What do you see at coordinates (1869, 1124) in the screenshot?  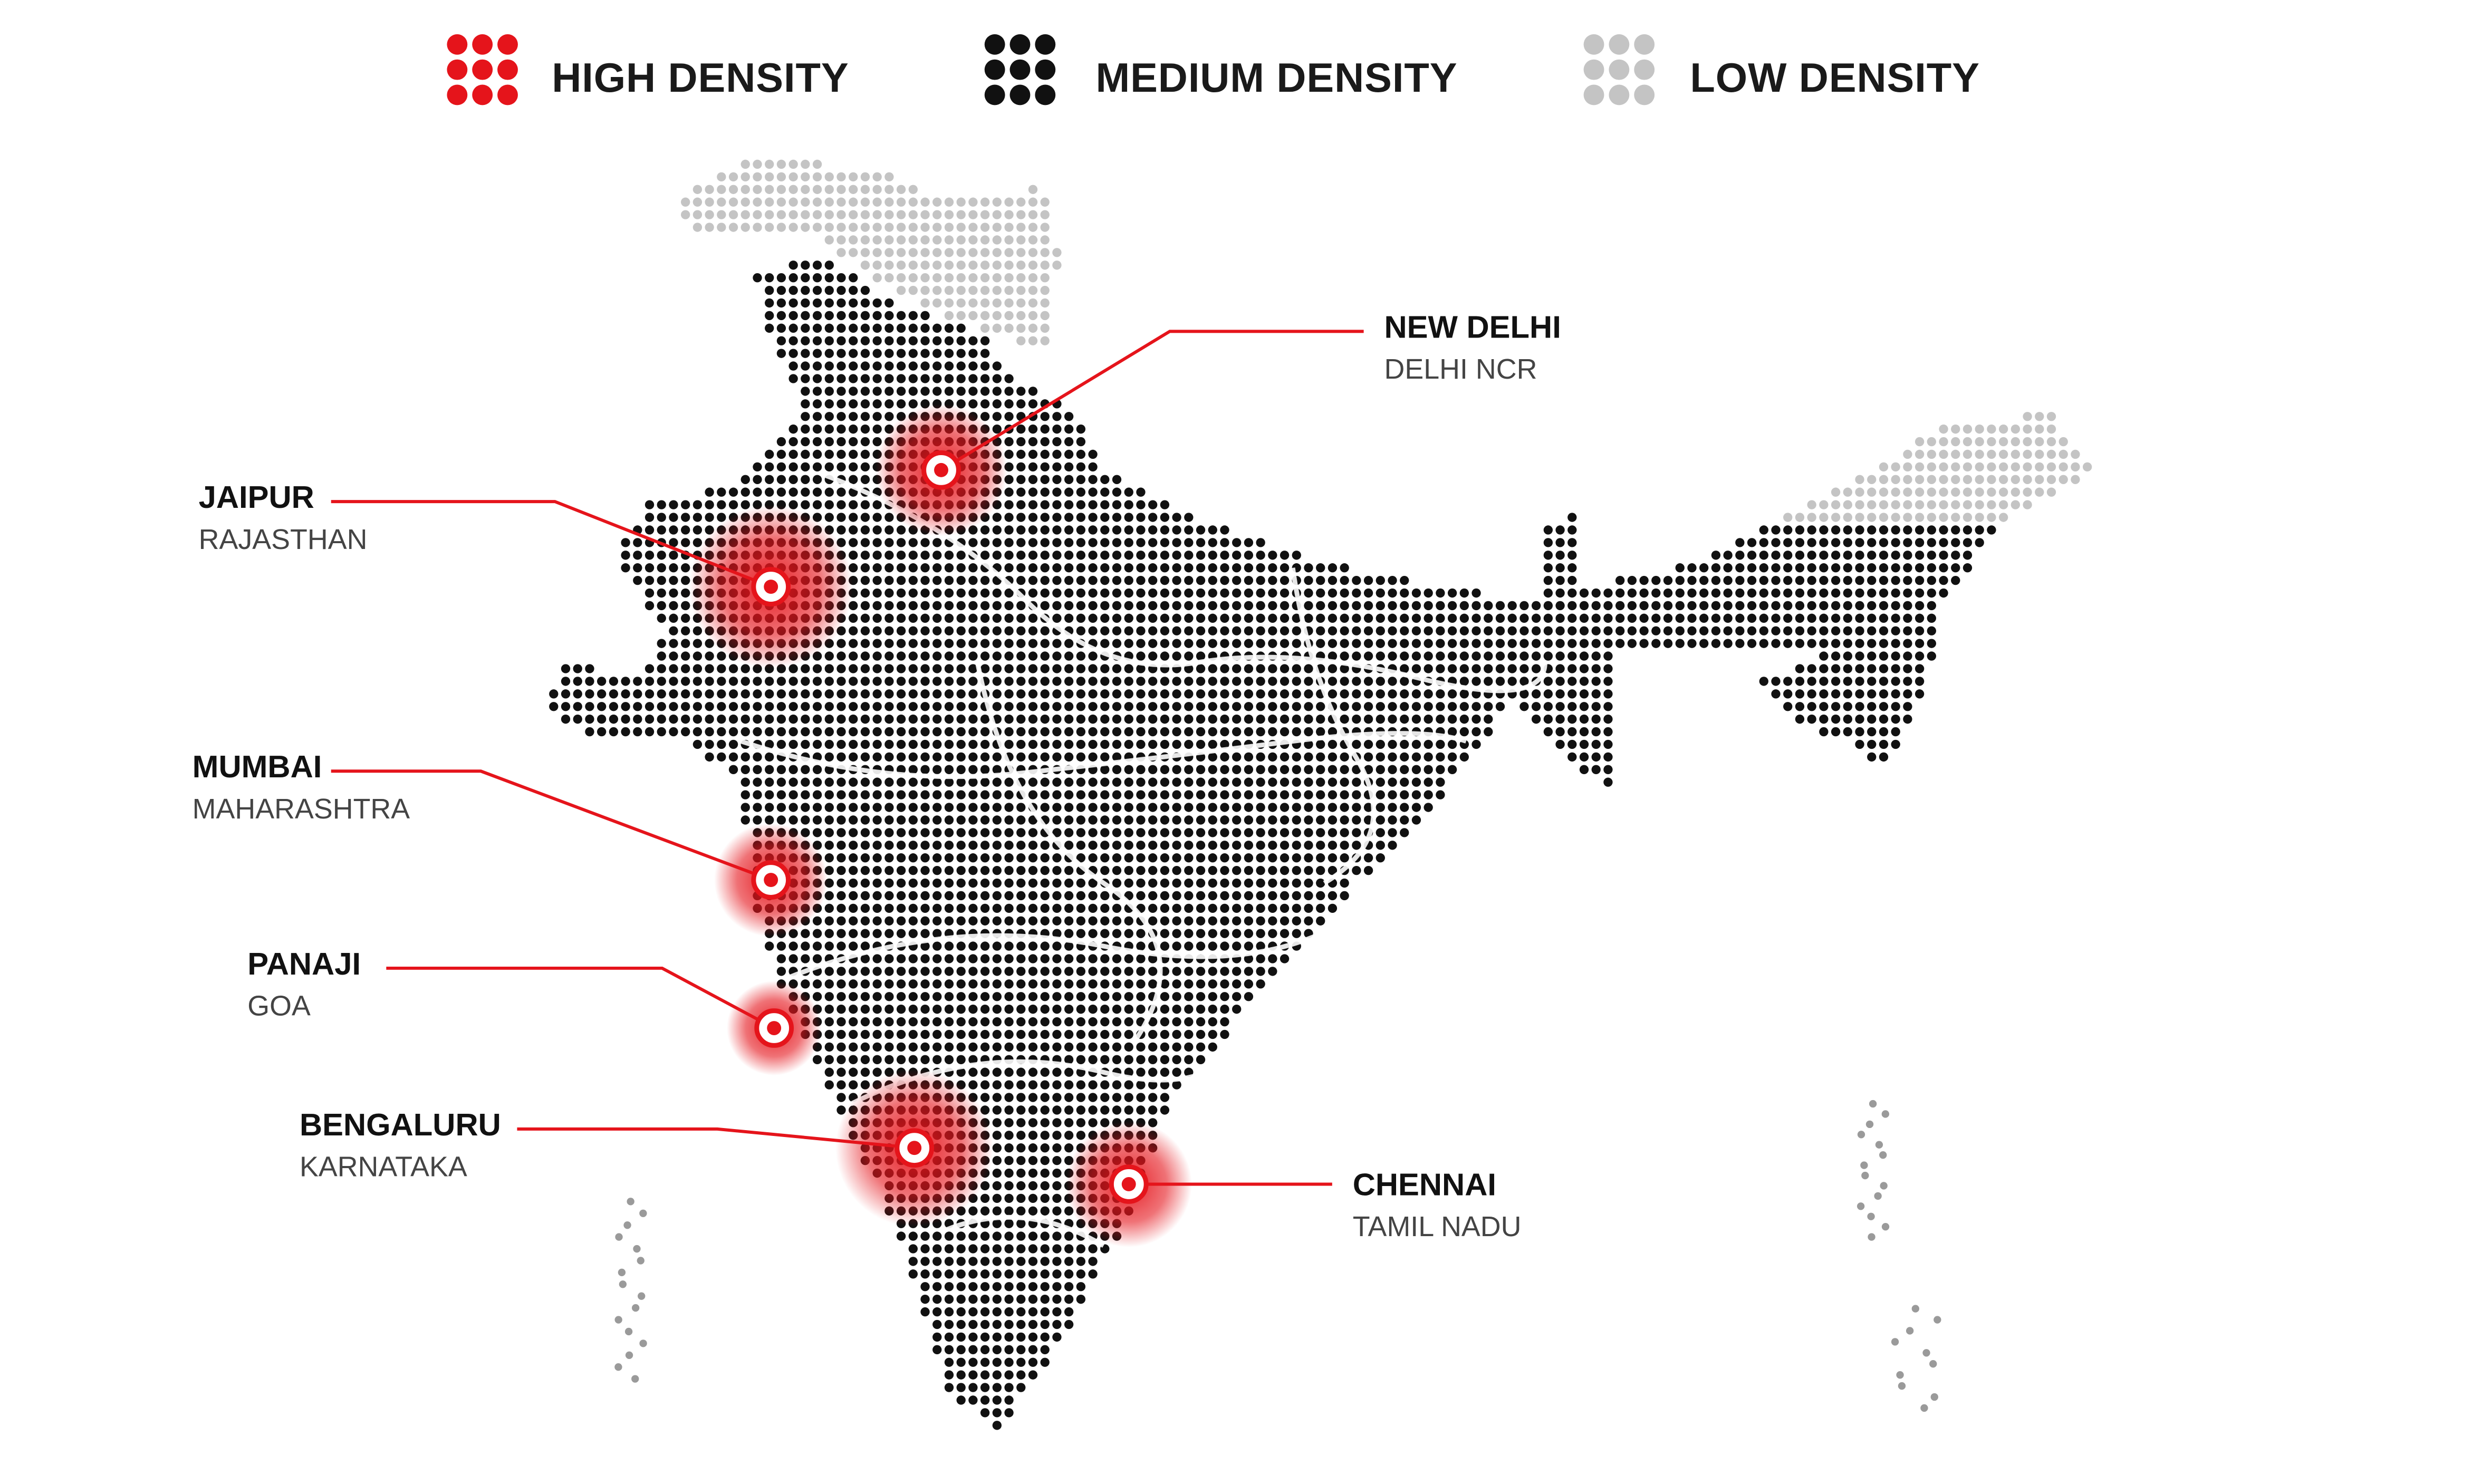 I see `island-dot` at bounding box center [1869, 1124].